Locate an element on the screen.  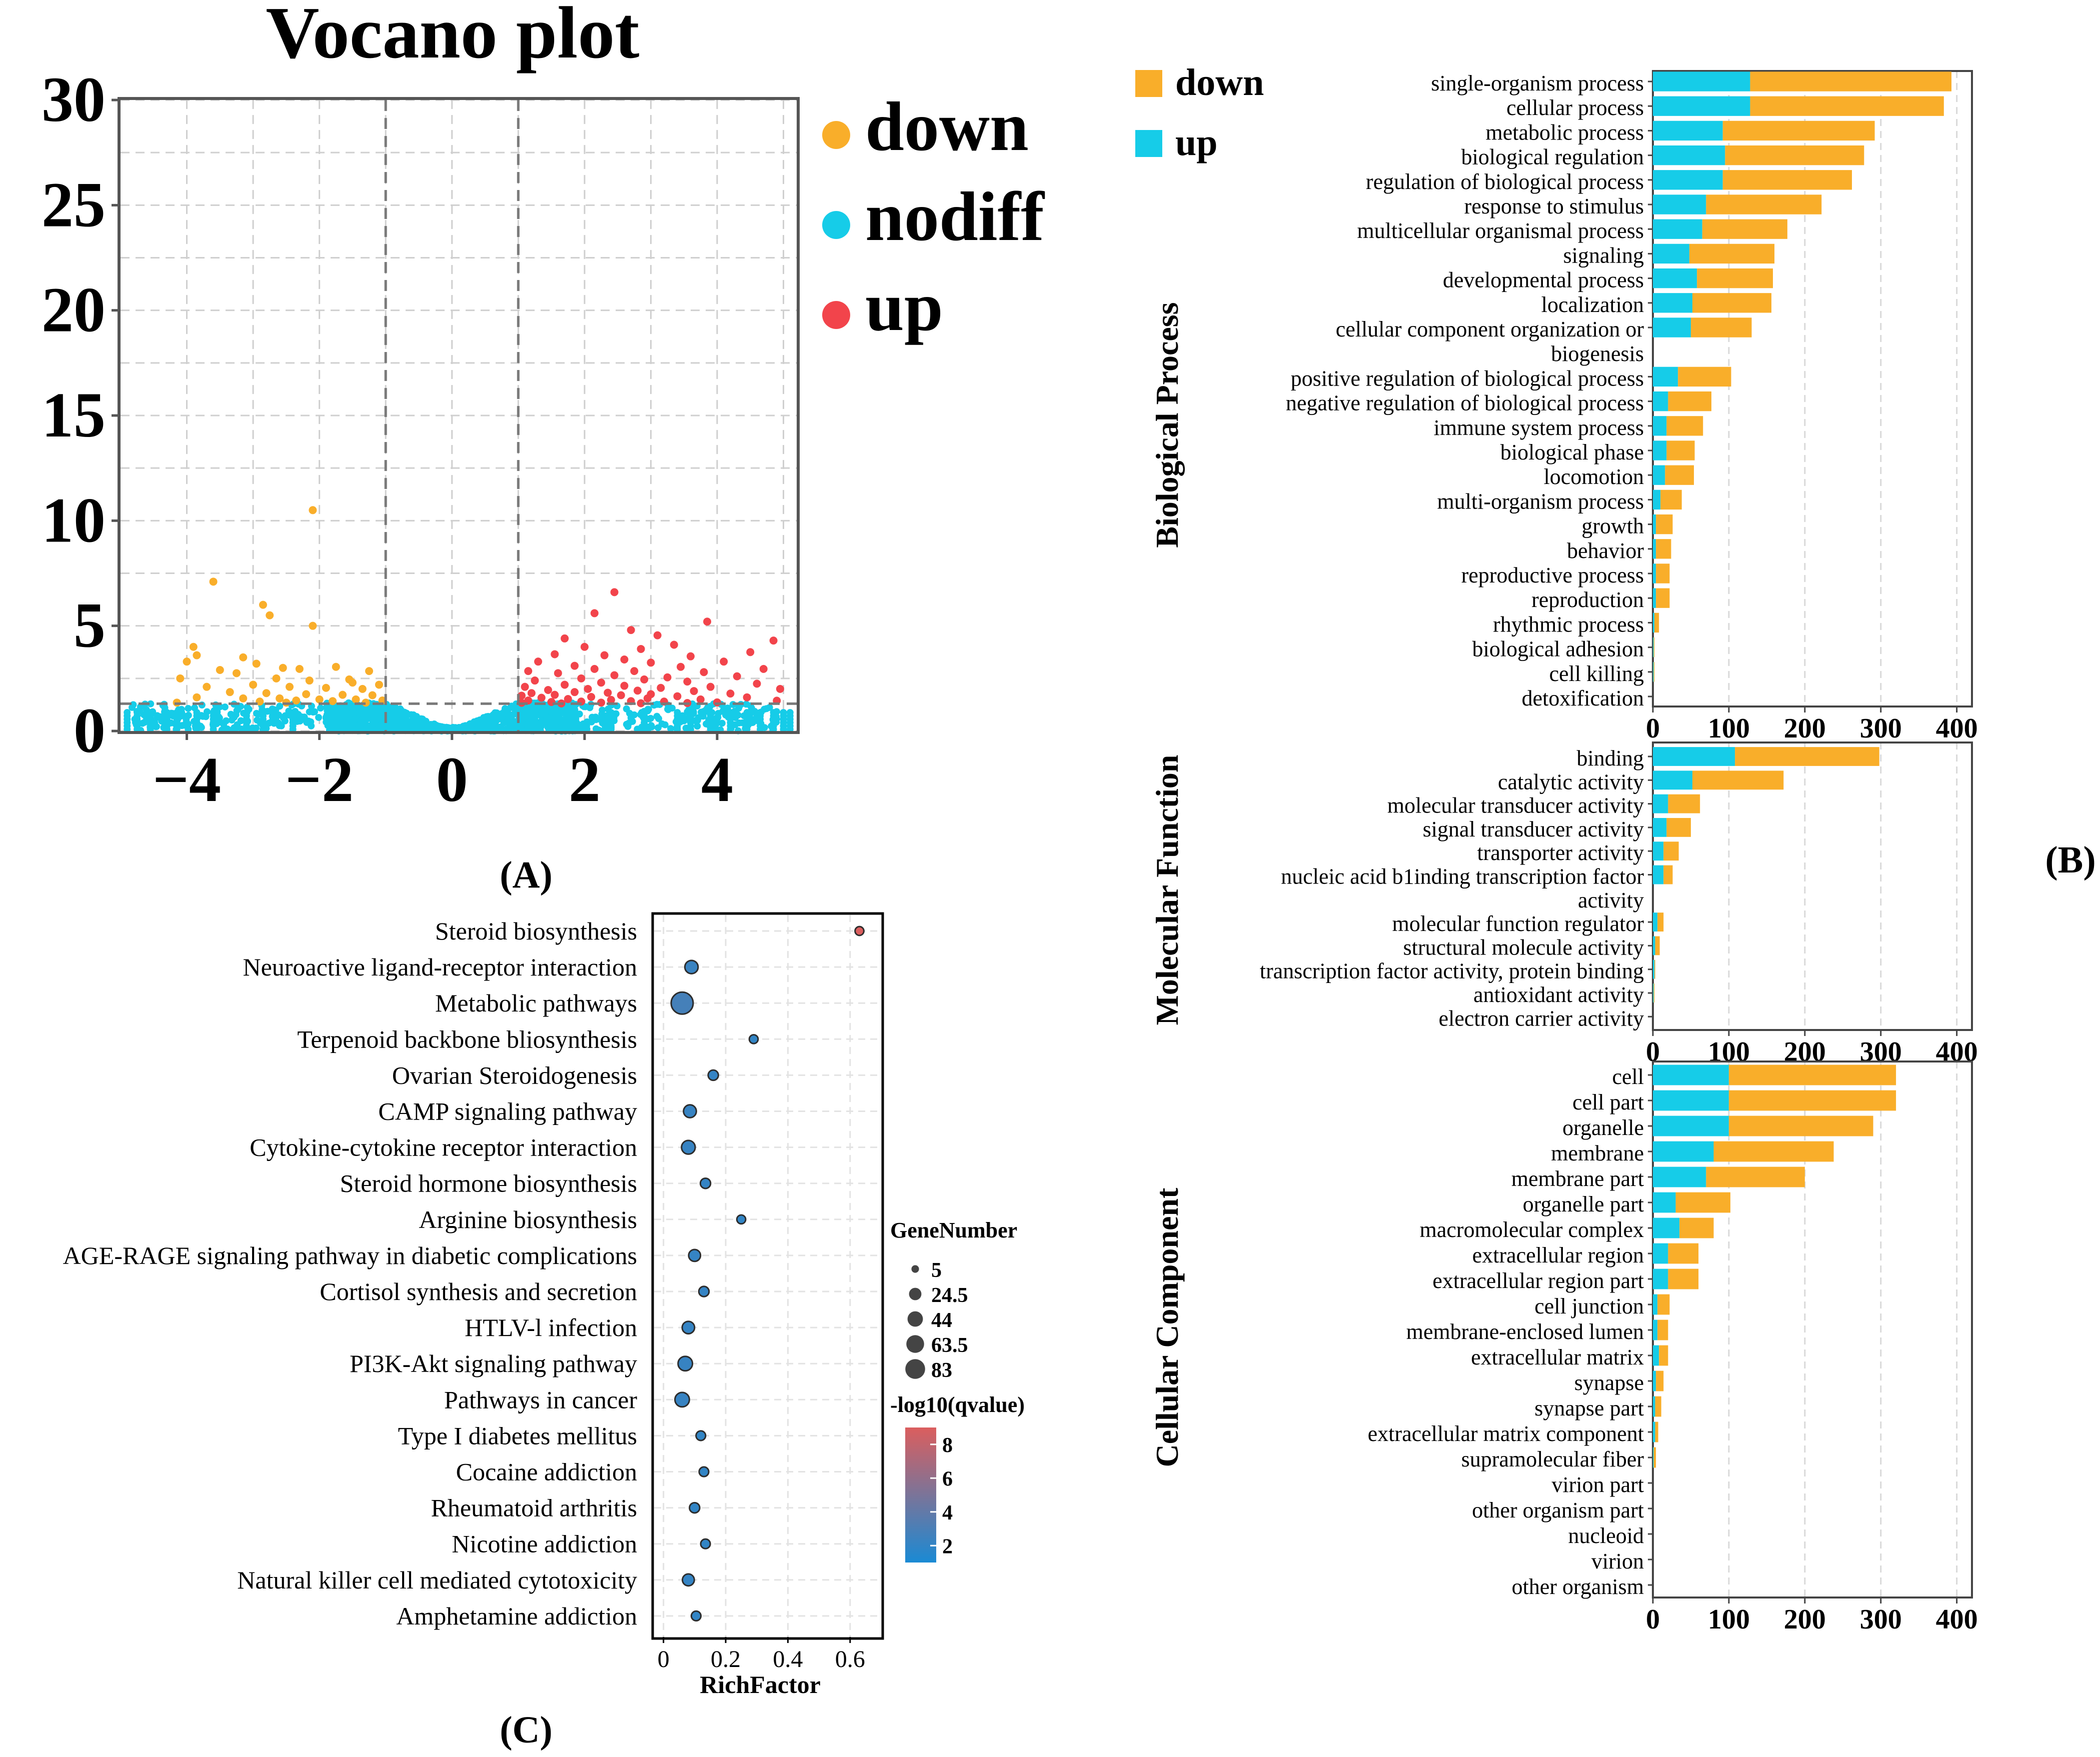
go-category-label: biogenesis is located at coordinates (1597, 354).